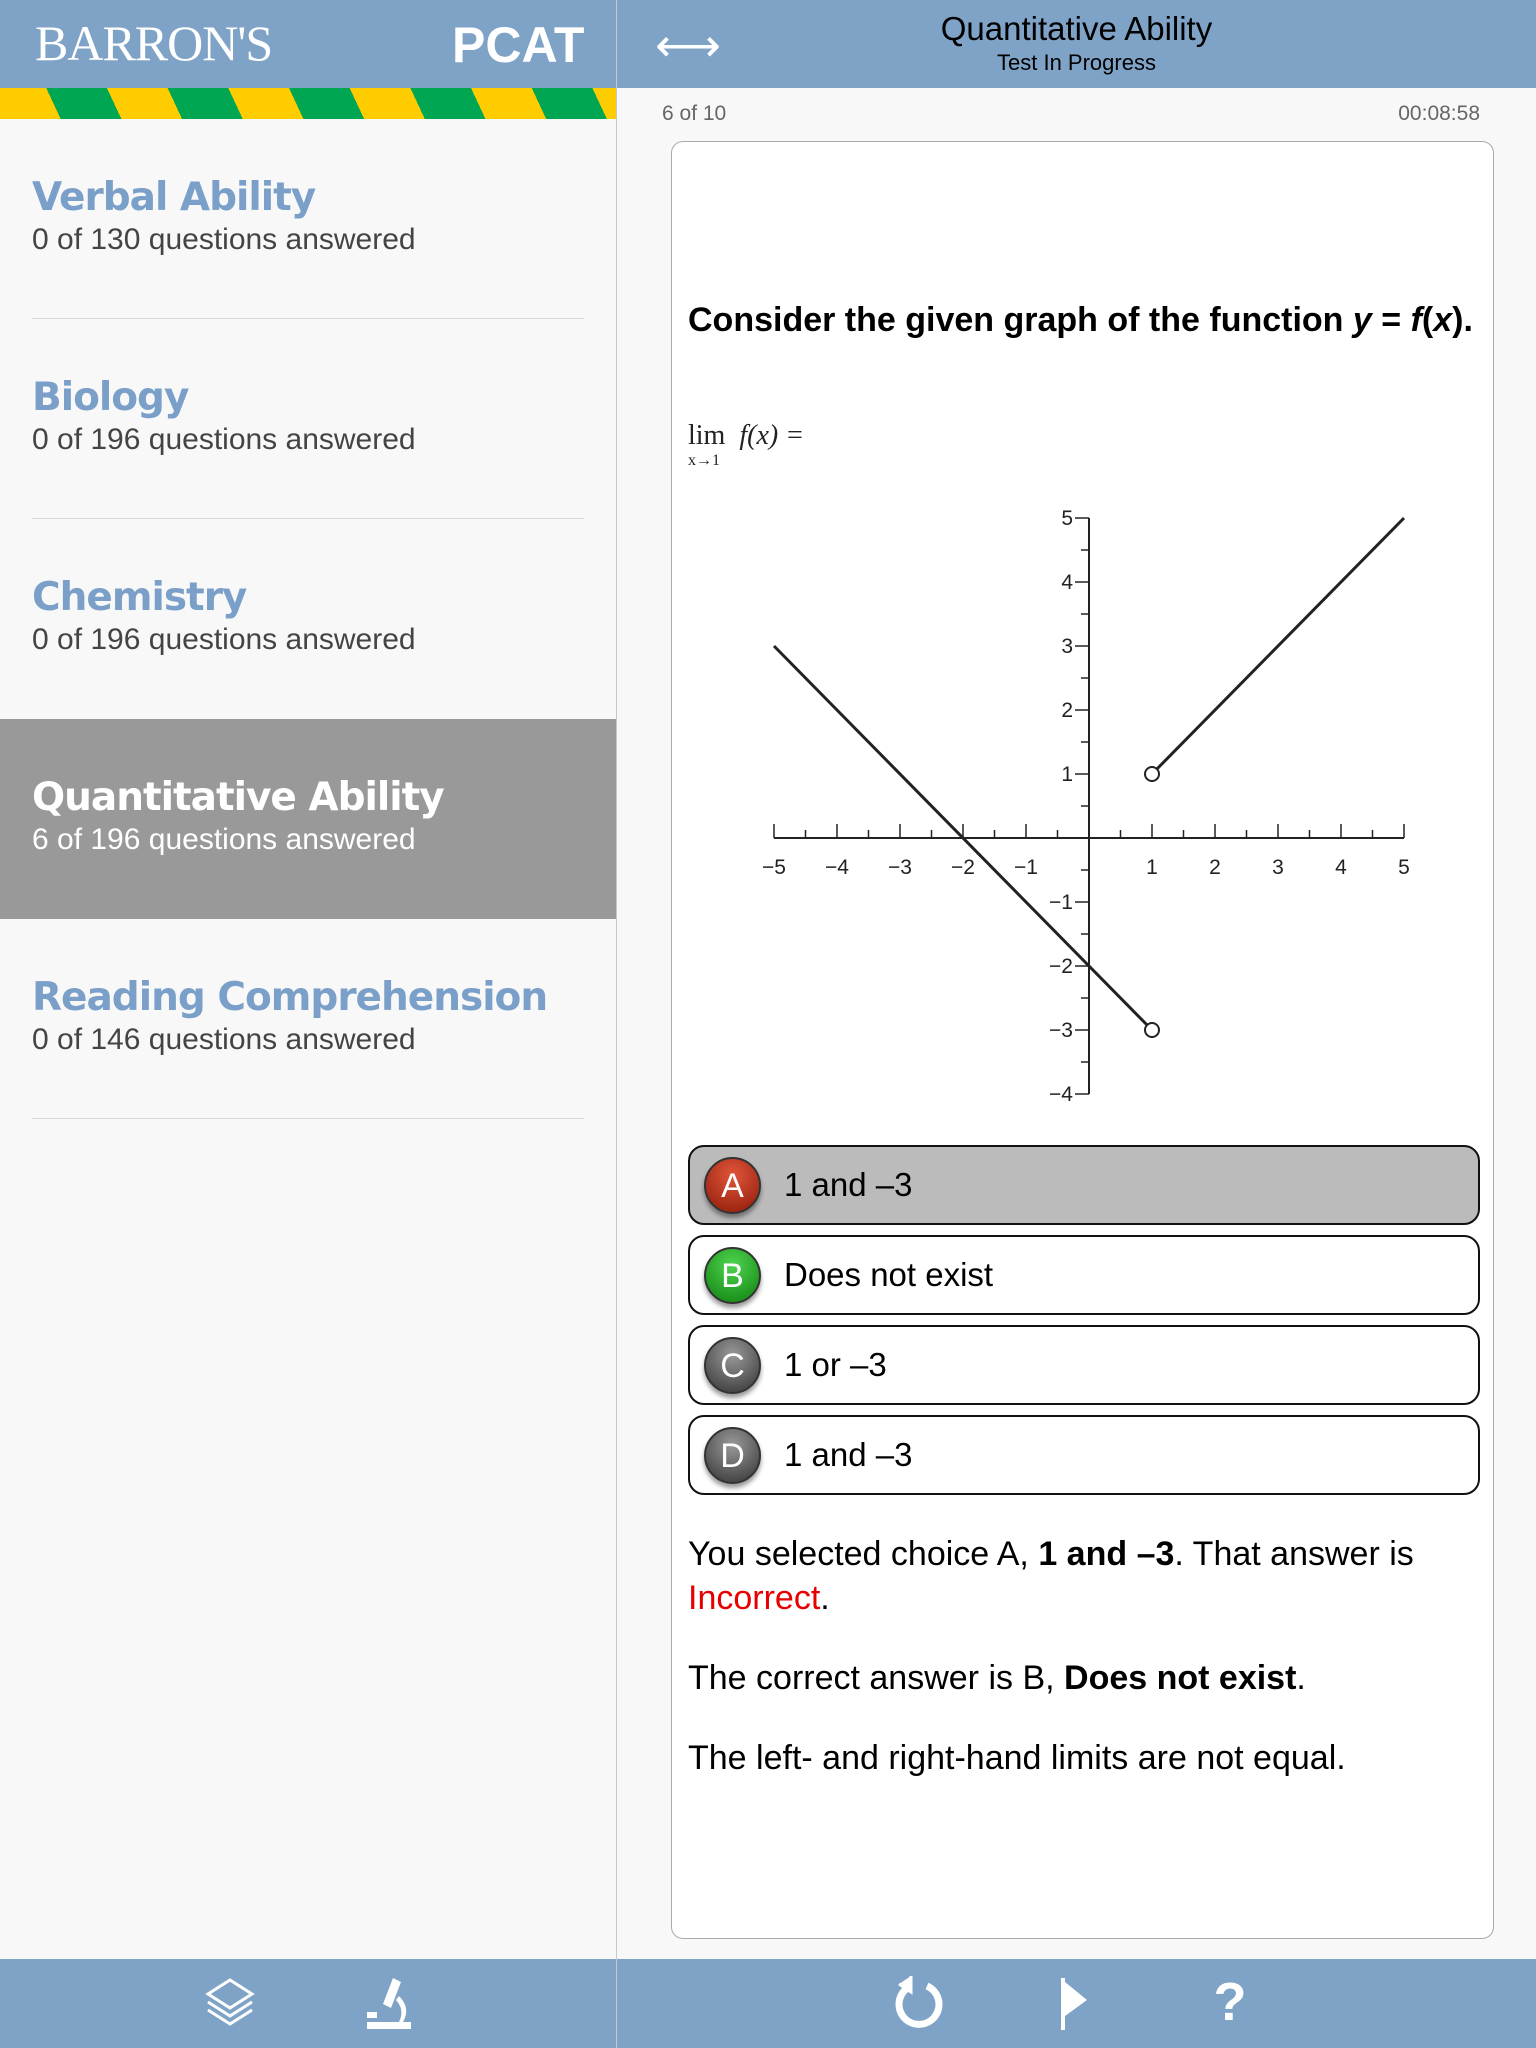 The width and height of the screenshot is (1536, 2048). I want to click on choice-letter-badge: D, so click(732, 1455).